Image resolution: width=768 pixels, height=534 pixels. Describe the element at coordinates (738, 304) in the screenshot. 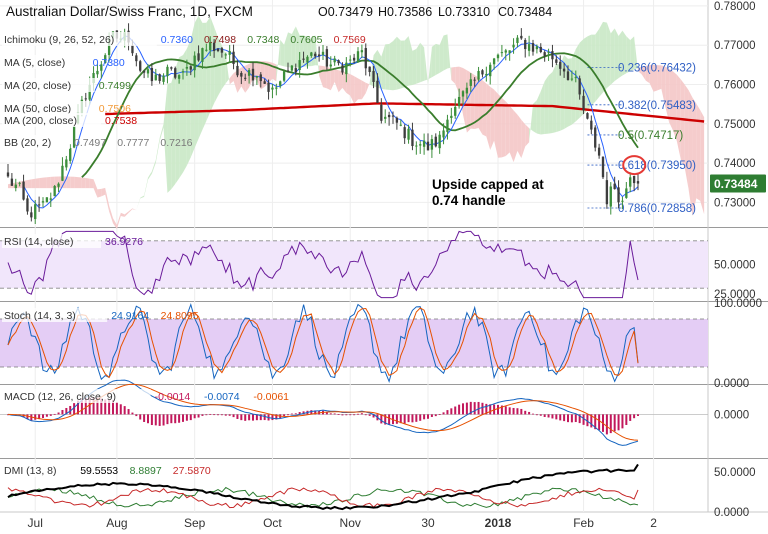

I see `stoch-tick-label: 100.0000` at that location.